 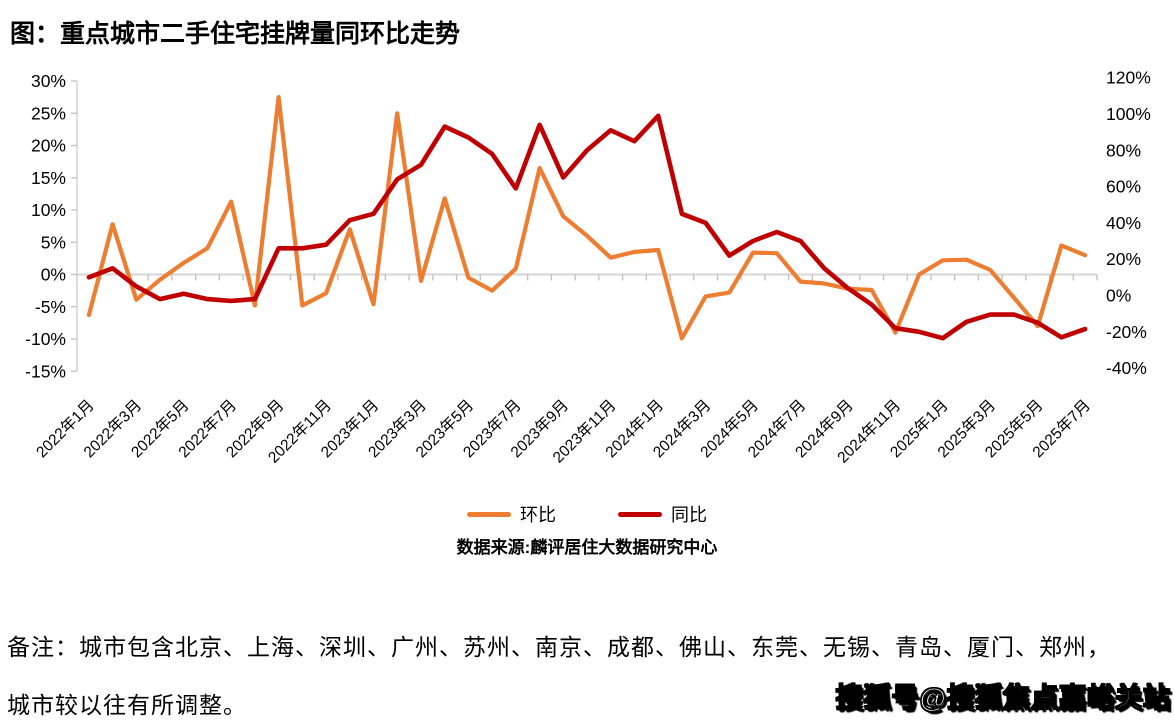 I want to click on svg-text: 25%, so click(x=48, y=113).